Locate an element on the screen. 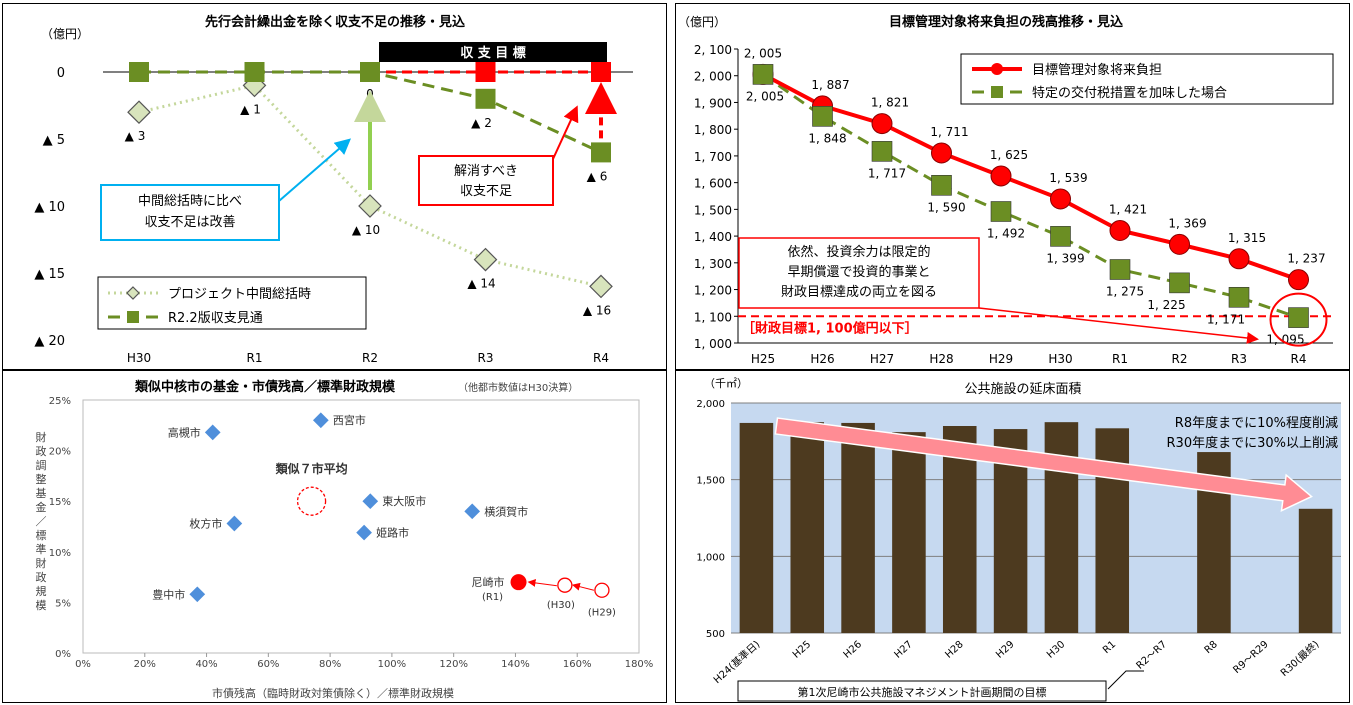 The image size is (1353, 705). x-tick-label: 20% is located at coordinates (145, 664).